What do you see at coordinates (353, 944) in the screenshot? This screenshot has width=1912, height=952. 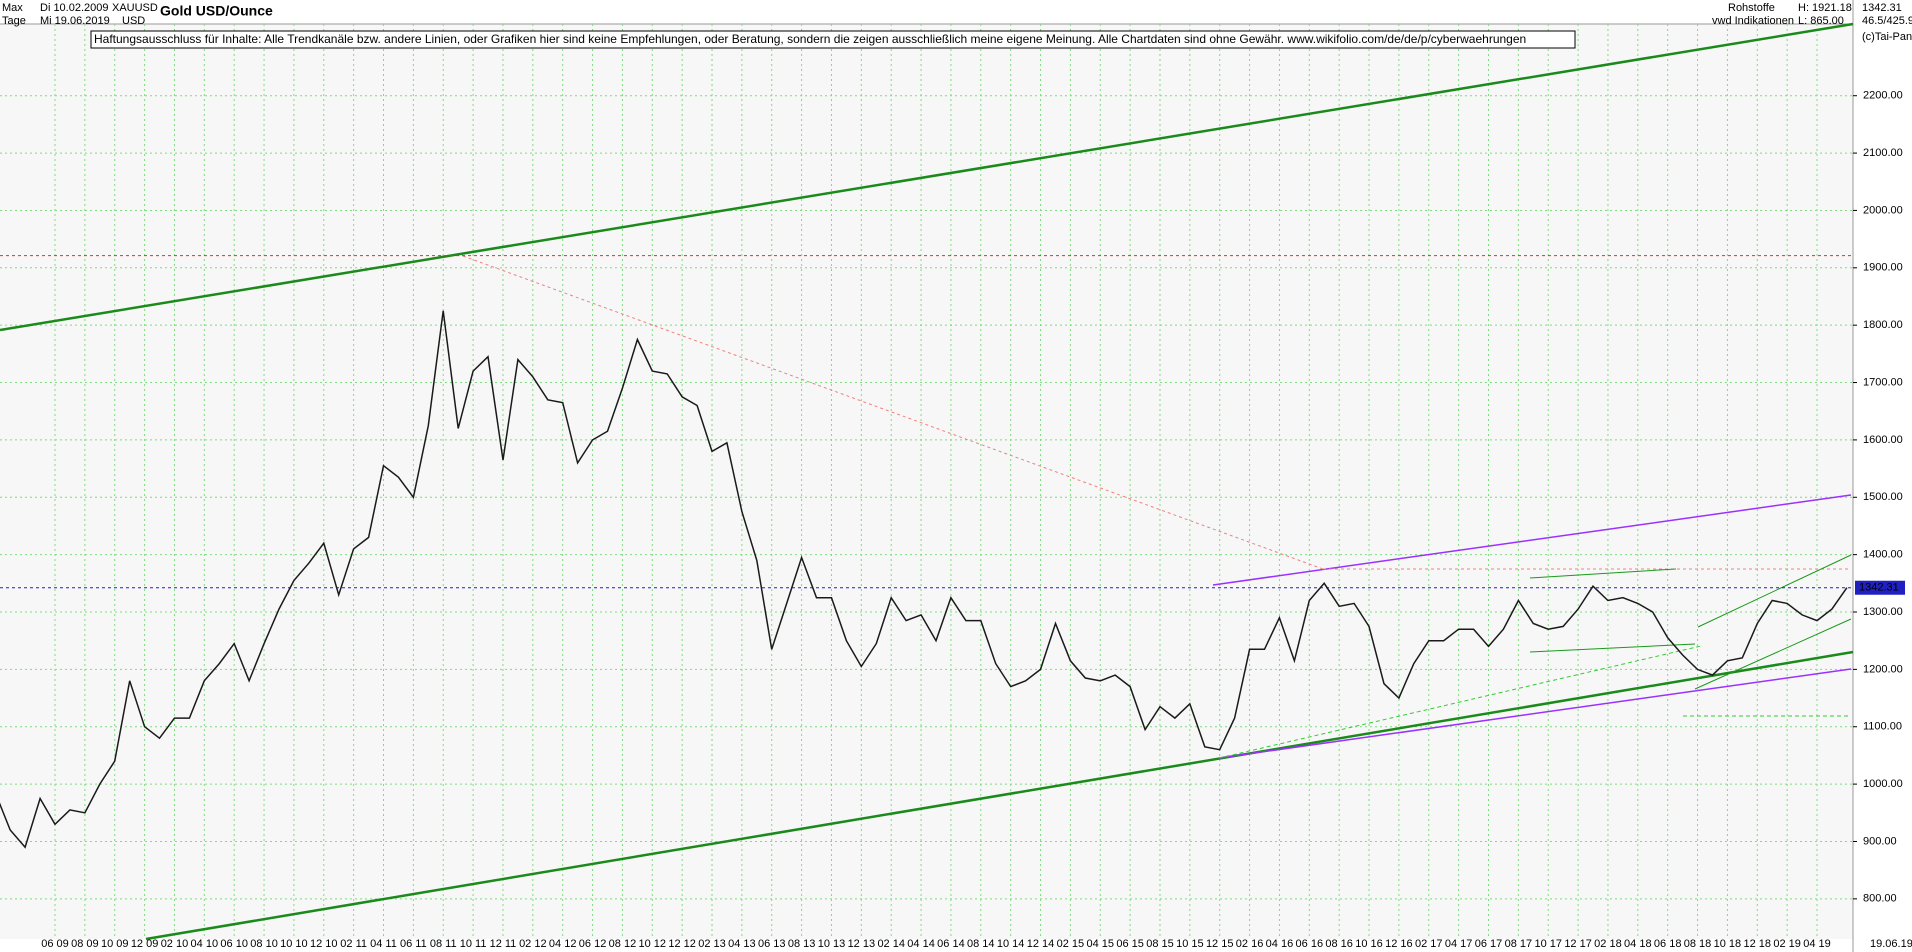 I see `x-tick-label: 02 11` at bounding box center [353, 944].